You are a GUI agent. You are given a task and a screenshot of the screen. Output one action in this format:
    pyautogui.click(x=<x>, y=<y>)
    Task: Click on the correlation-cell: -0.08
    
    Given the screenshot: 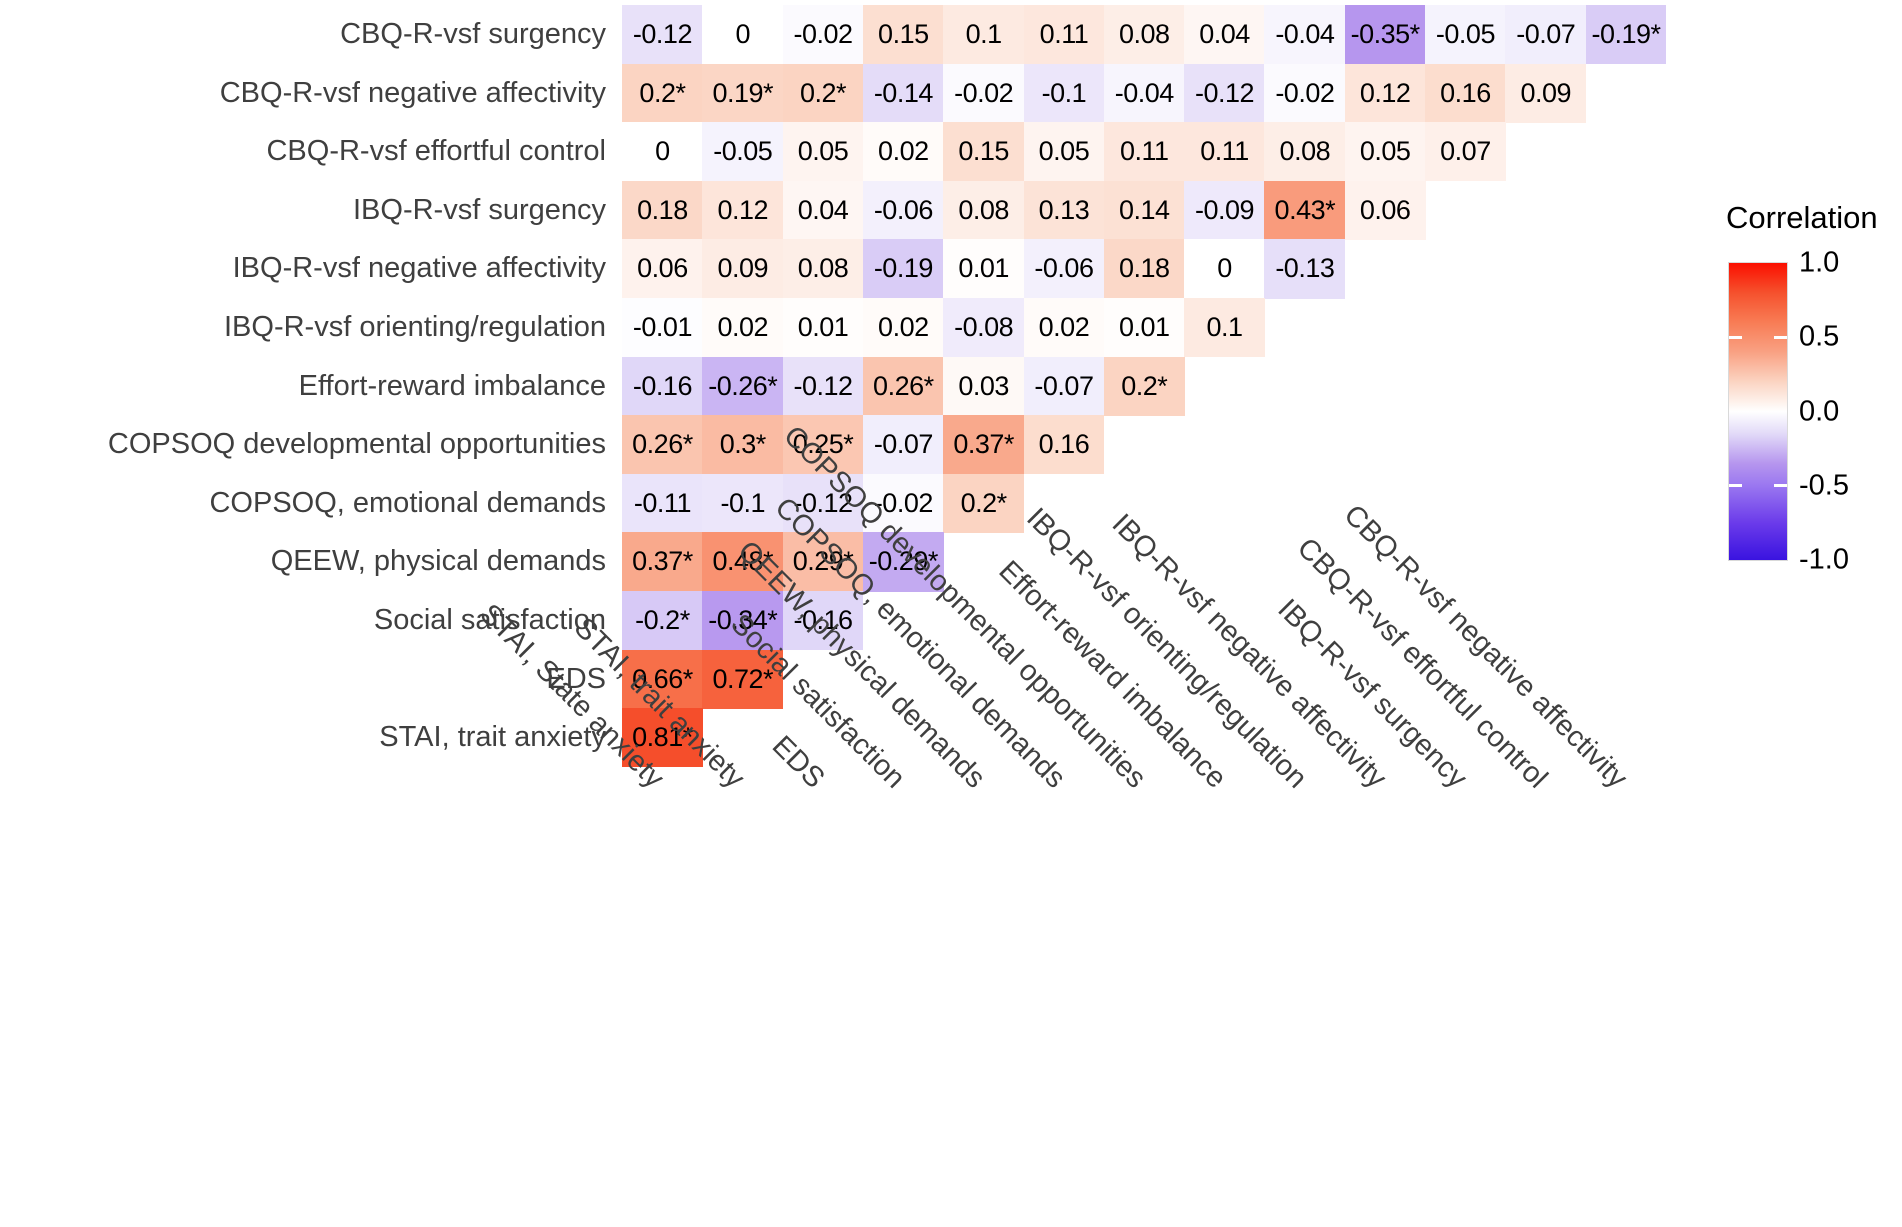 What is the action you would take?
    pyautogui.click(x=984, y=328)
    